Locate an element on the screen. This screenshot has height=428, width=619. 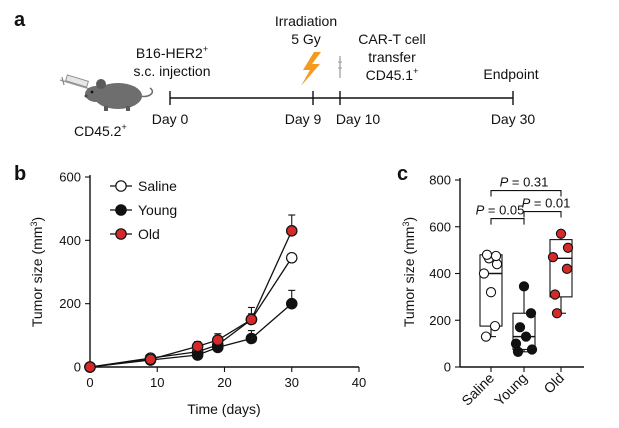
series-young-line is located at coordinates (191, 335).